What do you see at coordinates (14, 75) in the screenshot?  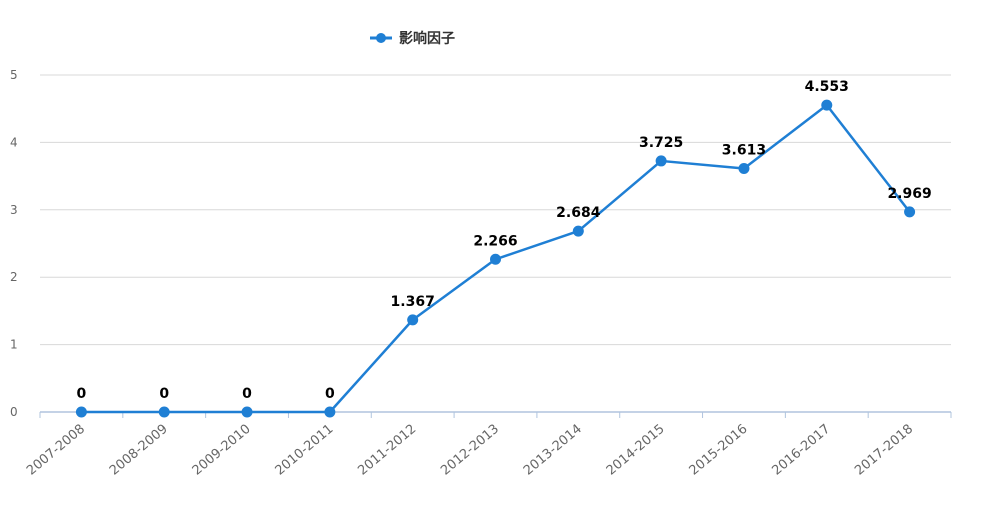 I see `y-tick-label: 5` at bounding box center [14, 75].